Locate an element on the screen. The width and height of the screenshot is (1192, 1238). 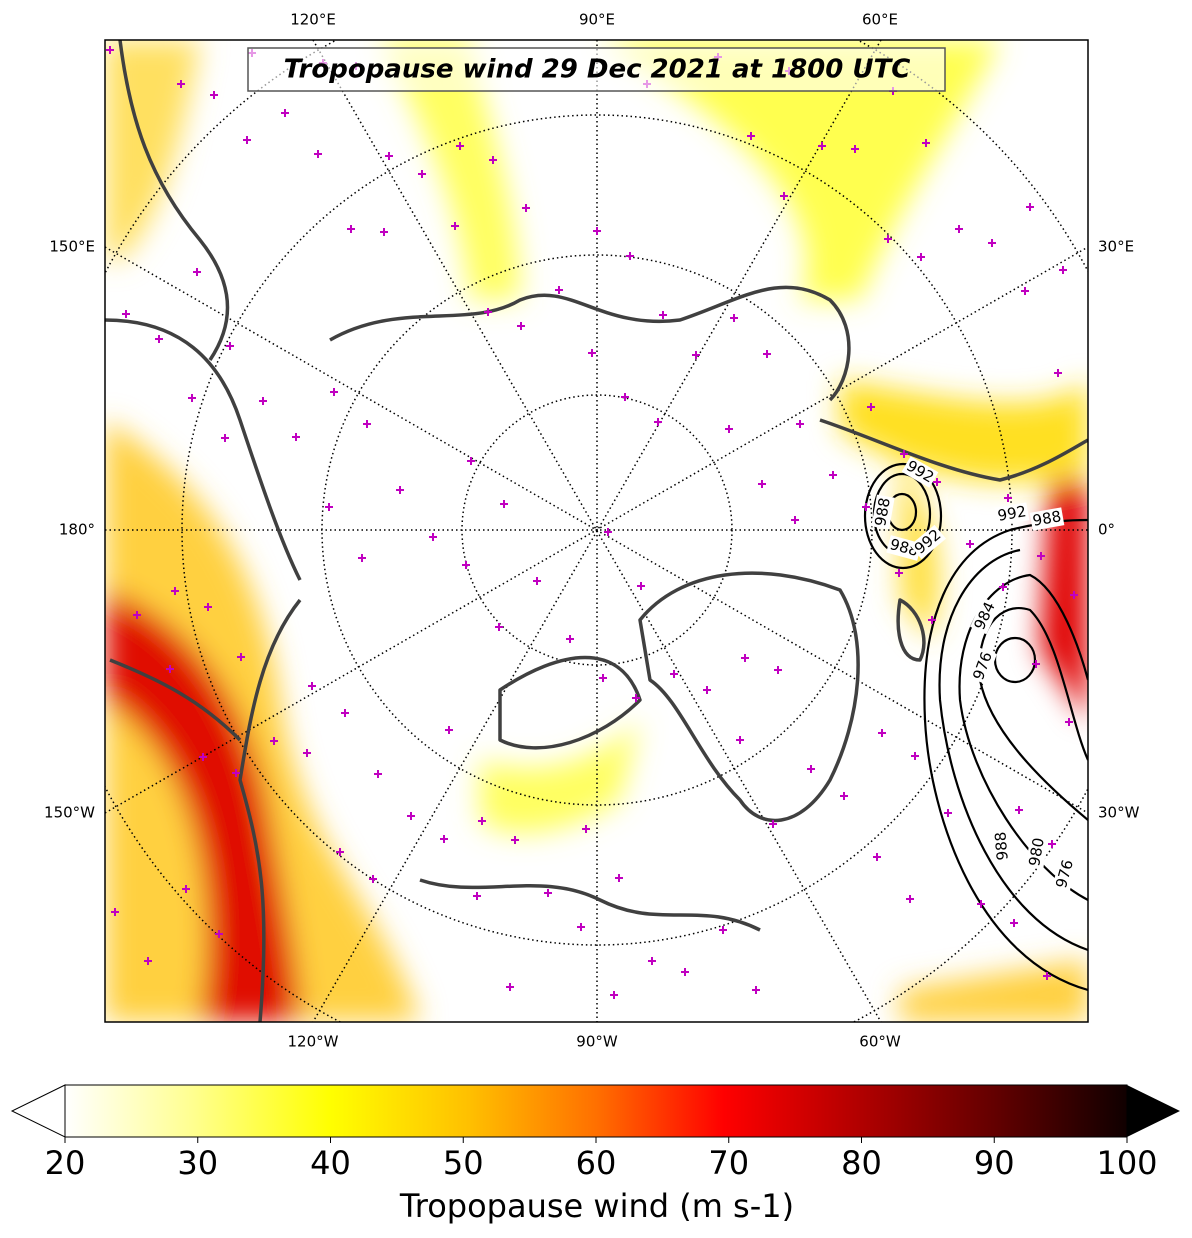
colorbar-over is located at coordinates (1153, 1111).